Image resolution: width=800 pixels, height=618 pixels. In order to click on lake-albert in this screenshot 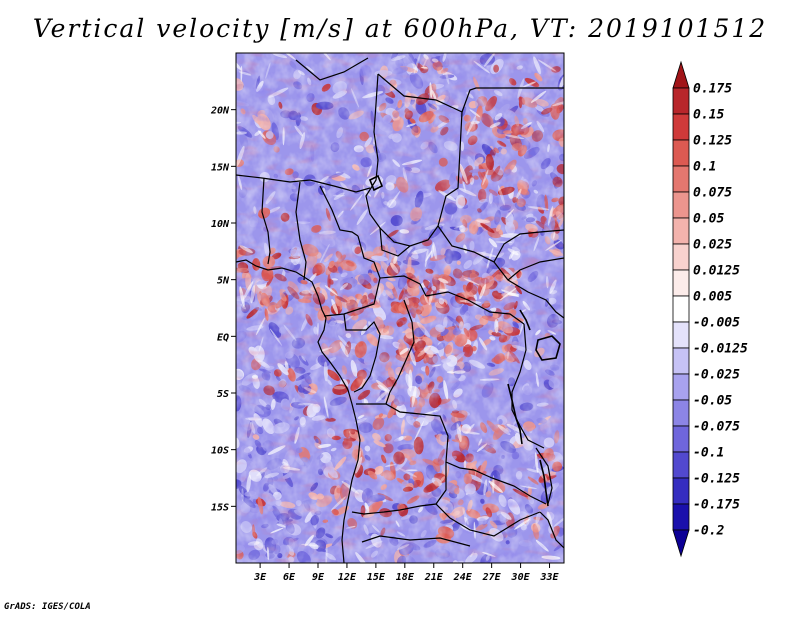, I will do `click(525, 320)`.